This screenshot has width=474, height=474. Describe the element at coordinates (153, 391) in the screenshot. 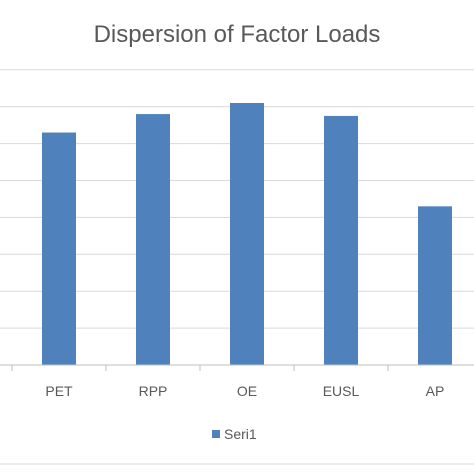

I see `x-tick-label-rpp: RPP` at that location.